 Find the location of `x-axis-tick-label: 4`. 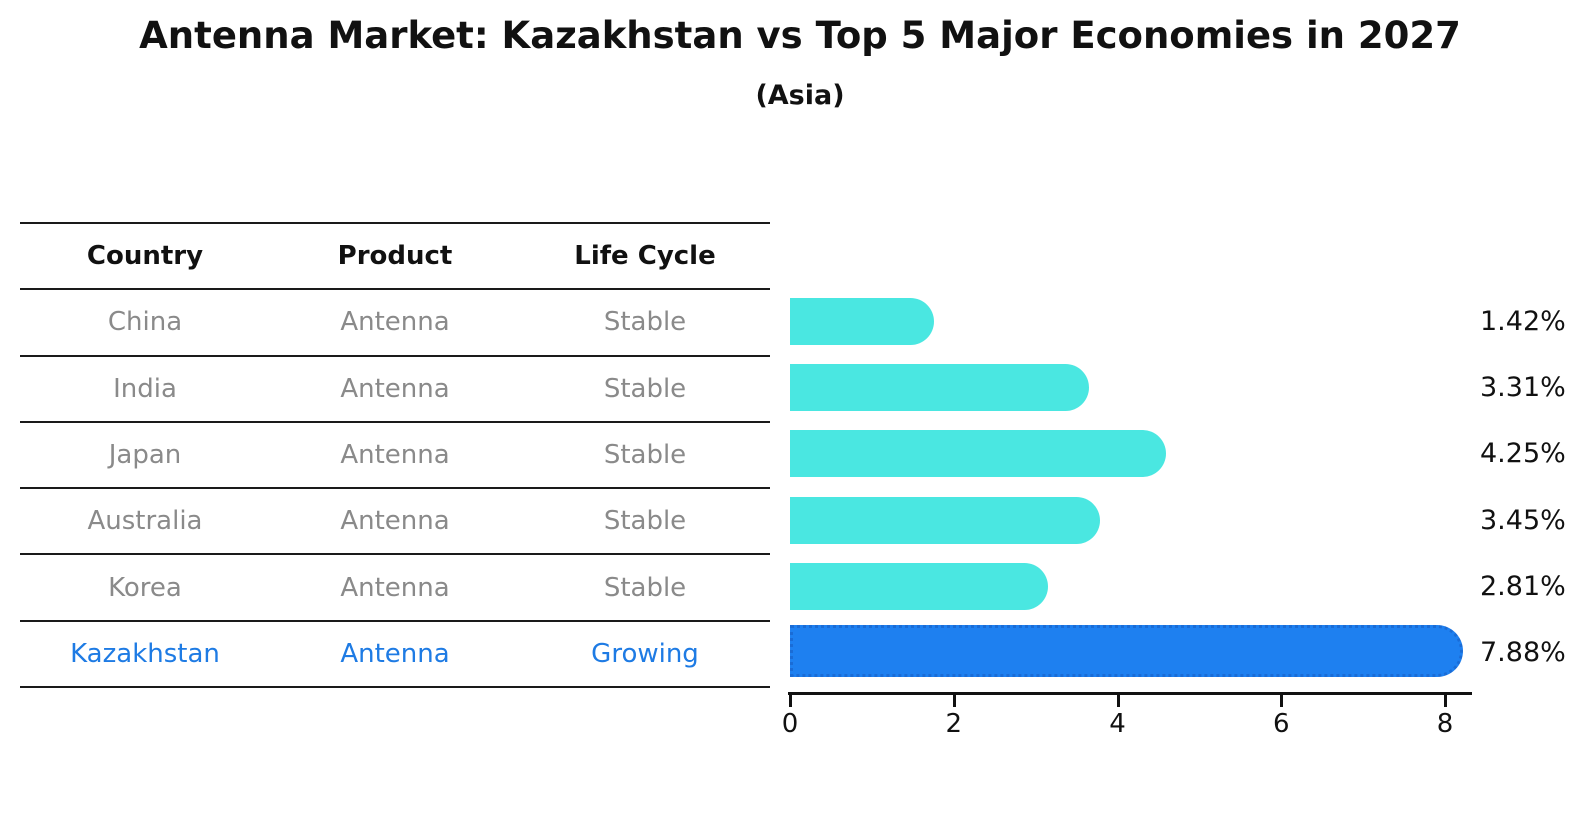

x-axis-tick-label: 4 is located at coordinates (1117, 724).